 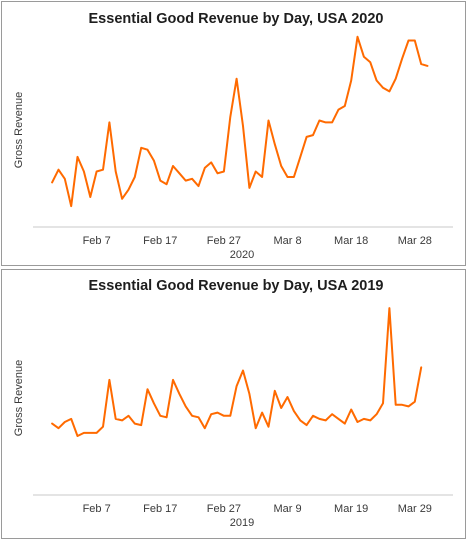 I want to click on x-ticks: Feb 7 Feb 17 Feb 27 Mar 8 Mar 18 Mar 28, so click(x=257, y=241).